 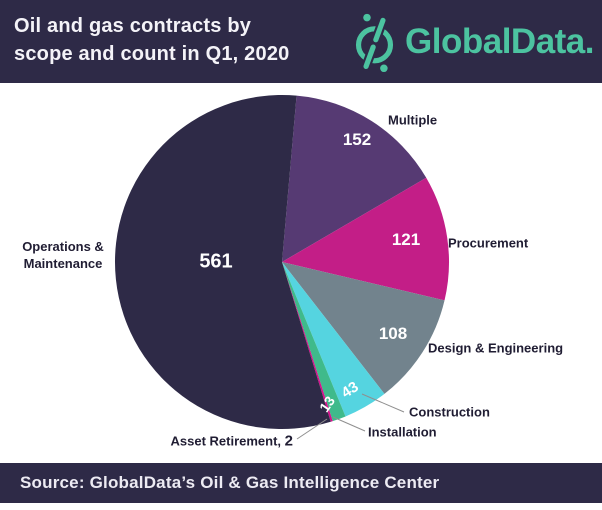 I want to click on pie-slice-installation, so click(x=314, y=342).